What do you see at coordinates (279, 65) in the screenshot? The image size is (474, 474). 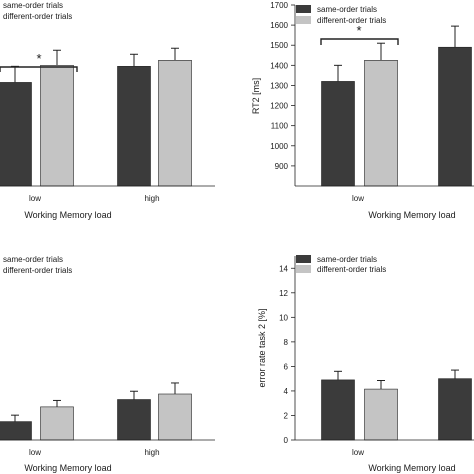 I see `y-tick-label: 1400` at bounding box center [279, 65].